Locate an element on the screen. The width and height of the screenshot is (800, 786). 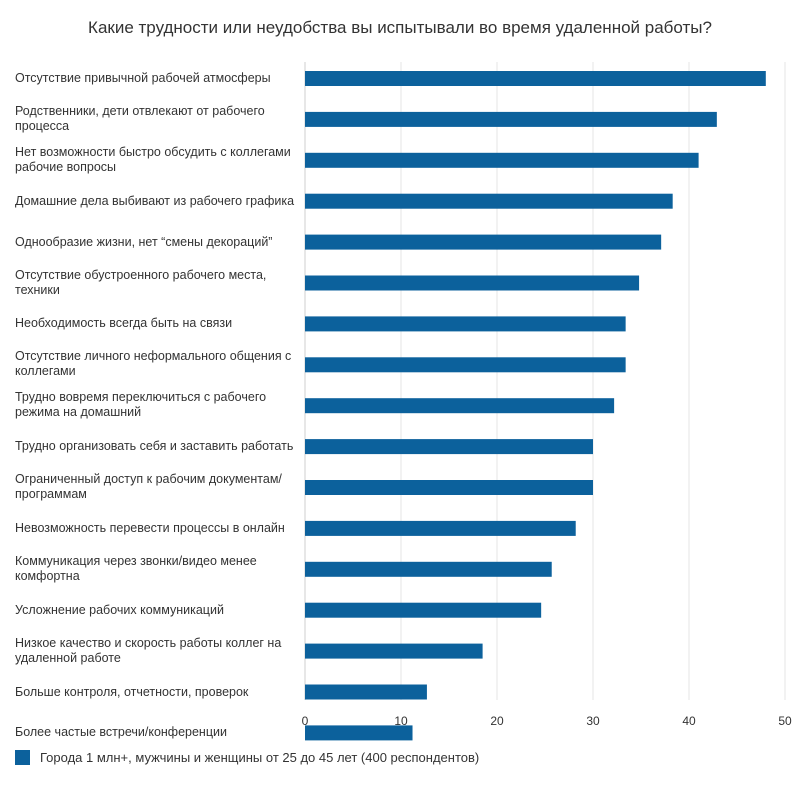
legend-swatch is located at coordinates (22, 757).